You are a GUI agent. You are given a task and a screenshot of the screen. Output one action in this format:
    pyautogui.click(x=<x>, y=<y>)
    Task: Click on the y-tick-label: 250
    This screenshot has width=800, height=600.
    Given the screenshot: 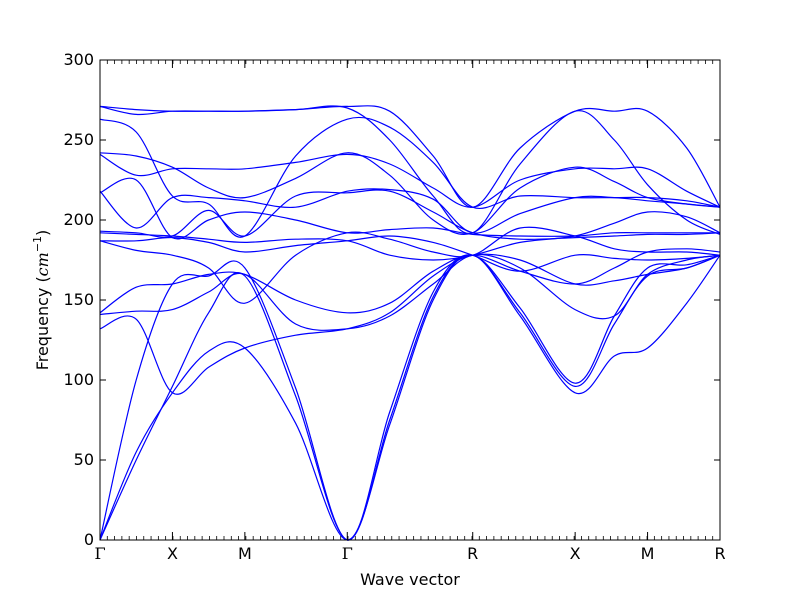 What is the action you would take?
    pyautogui.click(x=78, y=139)
    